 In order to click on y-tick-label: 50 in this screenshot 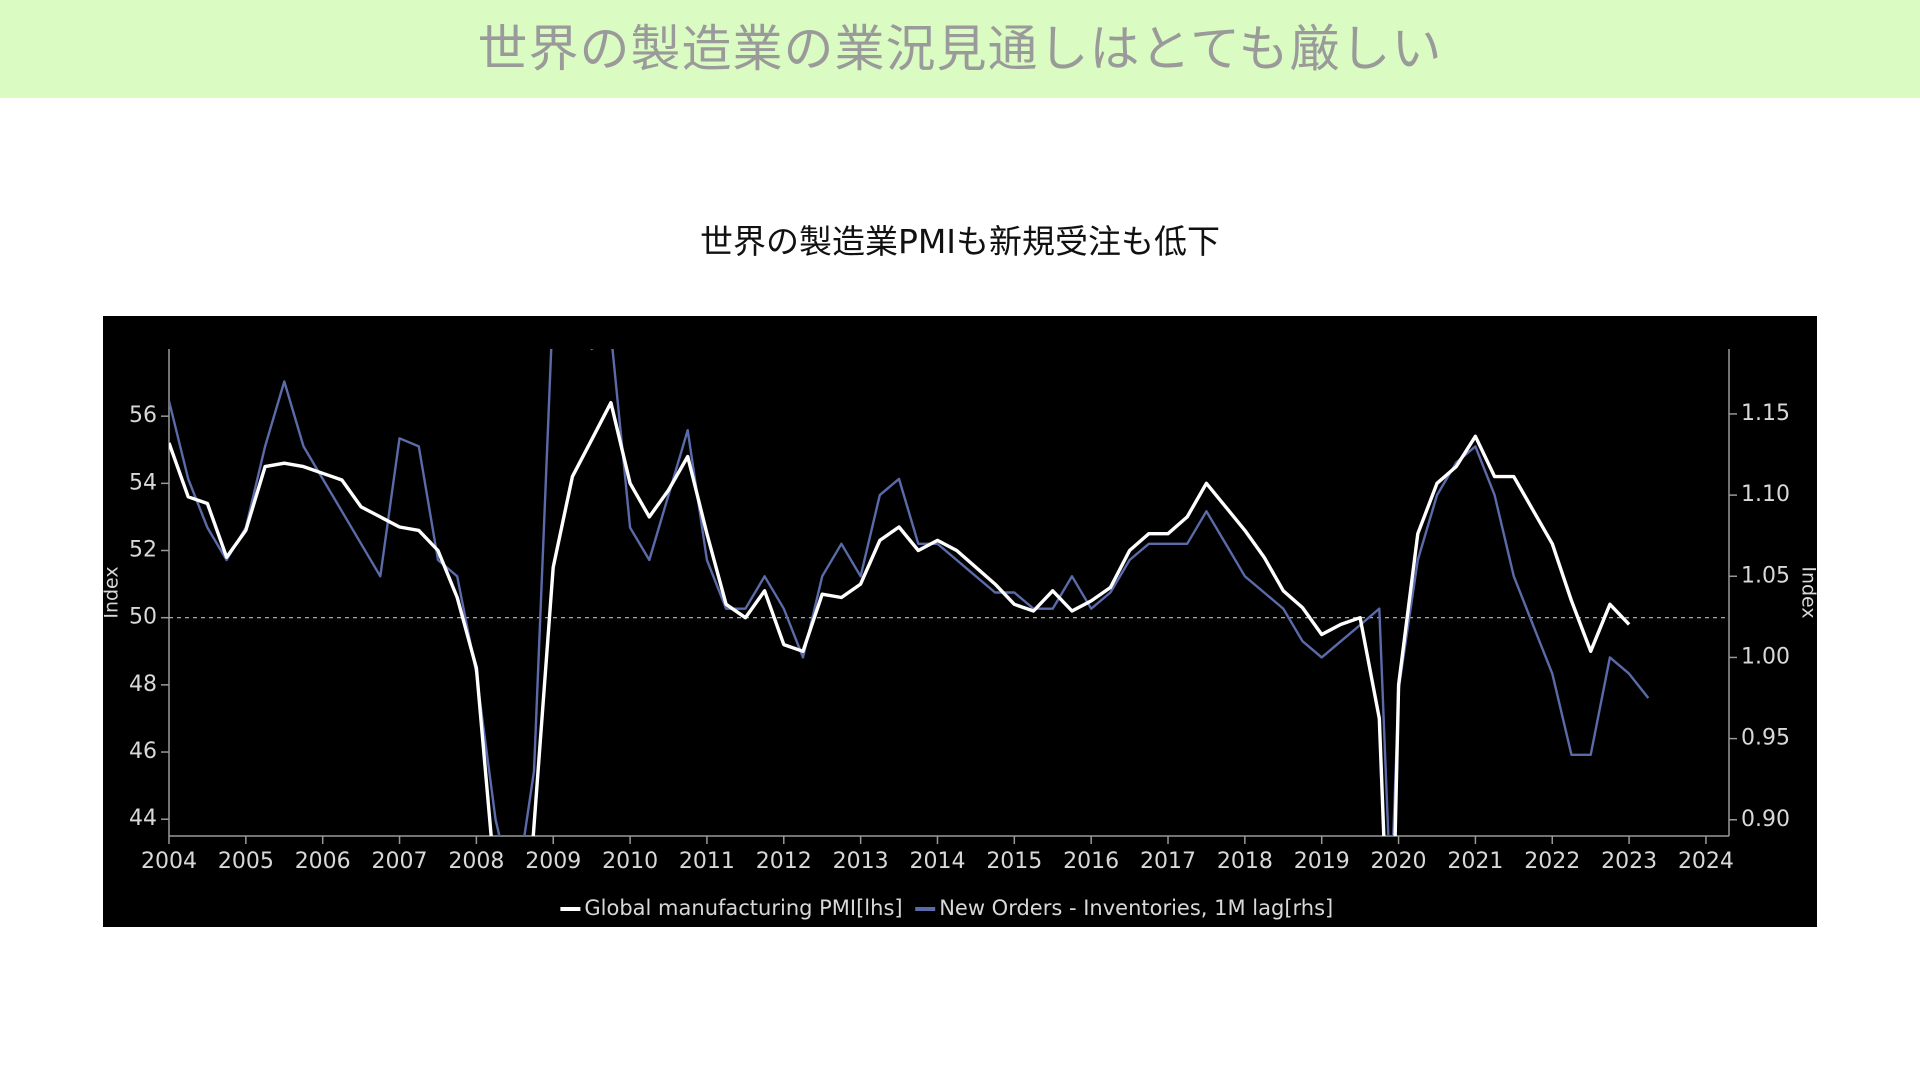, I will do `click(143, 617)`.